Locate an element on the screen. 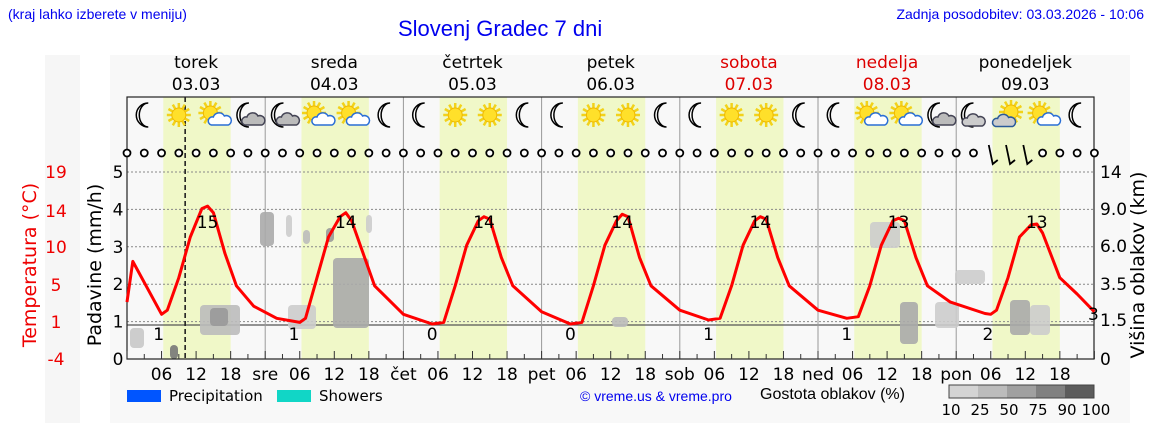 Image resolution: width=1152 pixels, height=443 pixels. day-abbr-label: sob is located at coordinates (680, 375).